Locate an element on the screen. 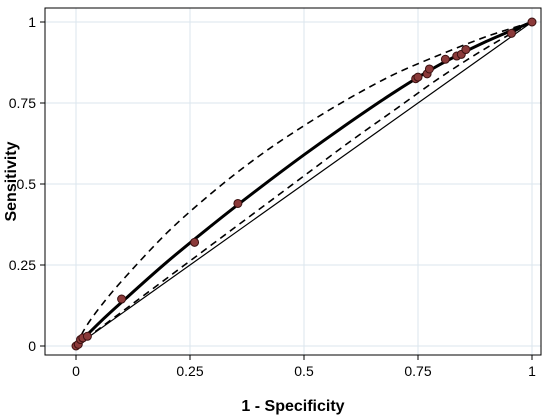 Image resolution: width=550 pixels, height=418 pixels. y-tick-label: 0.25 is located at coordinates (22, 265).